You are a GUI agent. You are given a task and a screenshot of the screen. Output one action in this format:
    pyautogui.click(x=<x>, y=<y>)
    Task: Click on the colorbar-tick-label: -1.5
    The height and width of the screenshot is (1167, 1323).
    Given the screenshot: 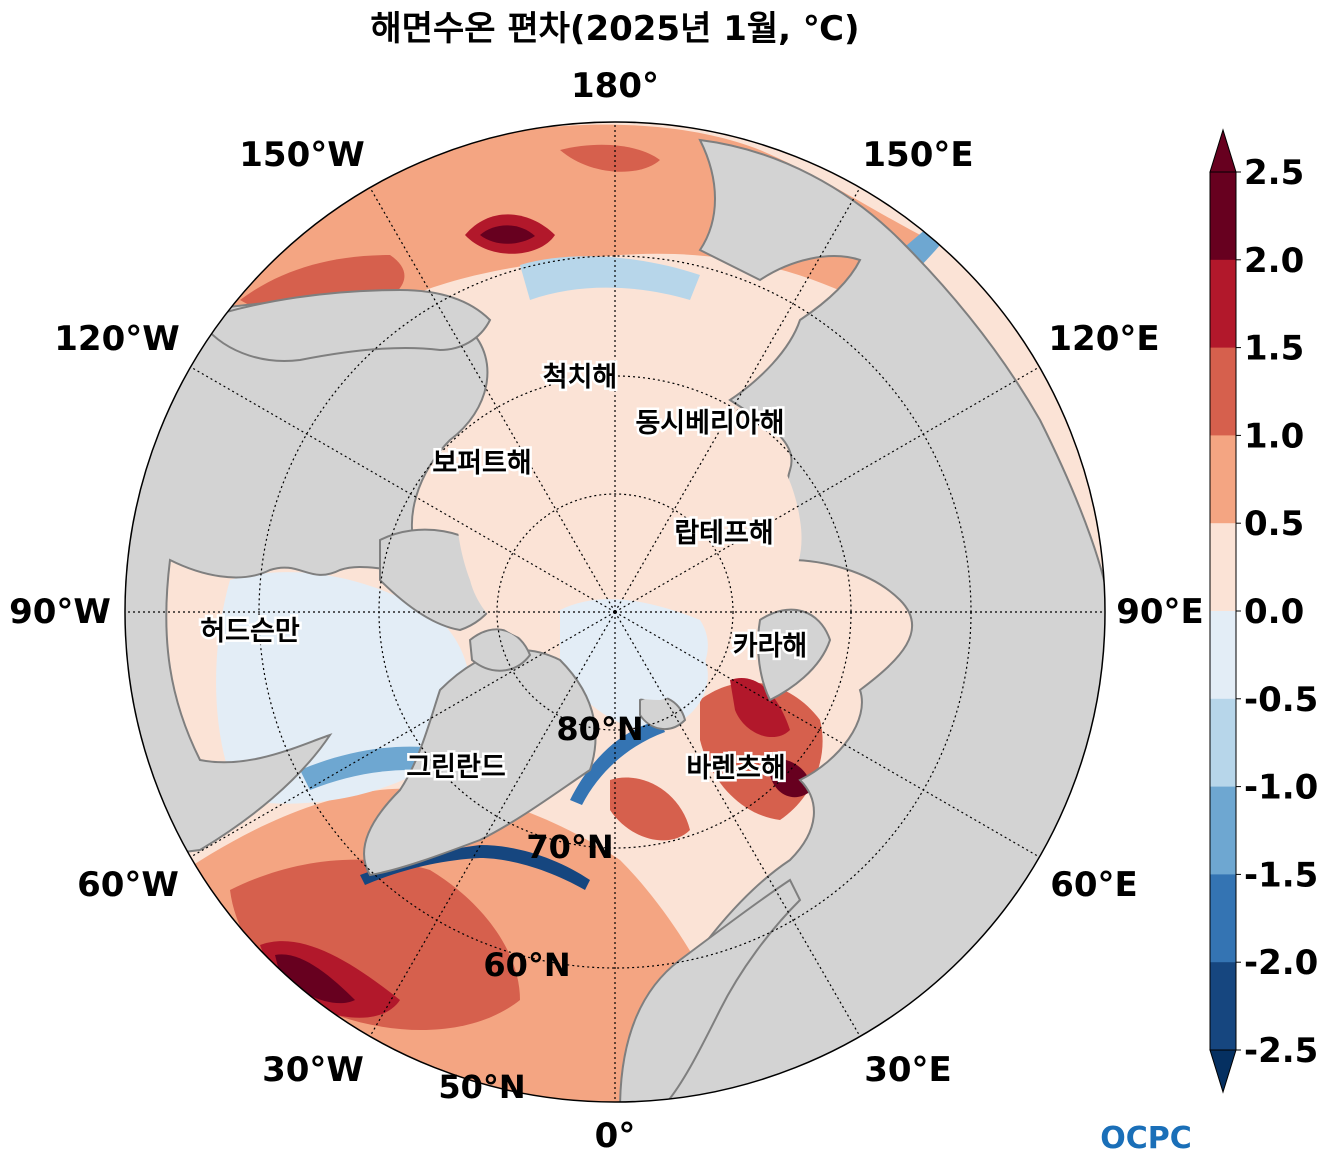 What is the action you would take?
    pyautogui.click(x=1281, y=875)
    